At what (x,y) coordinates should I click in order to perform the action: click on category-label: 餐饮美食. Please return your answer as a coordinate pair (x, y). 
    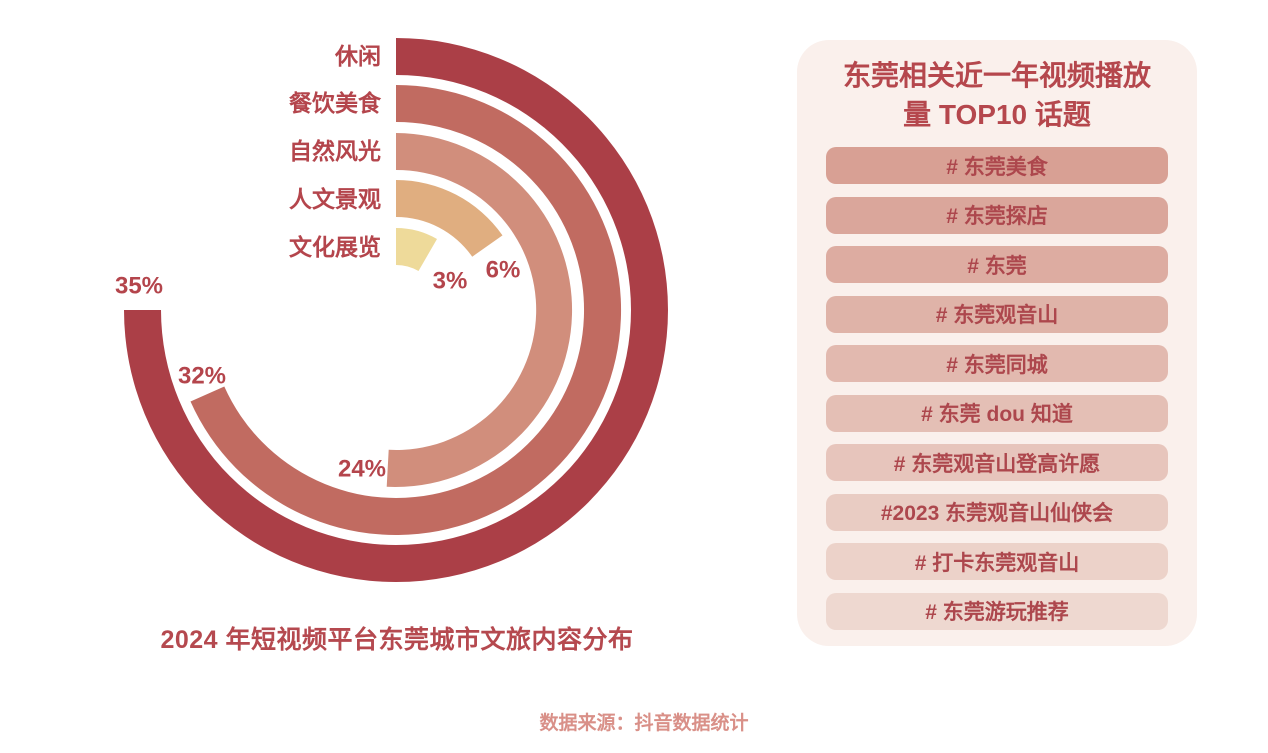
    Looking at the image, I should click on (335, 103).